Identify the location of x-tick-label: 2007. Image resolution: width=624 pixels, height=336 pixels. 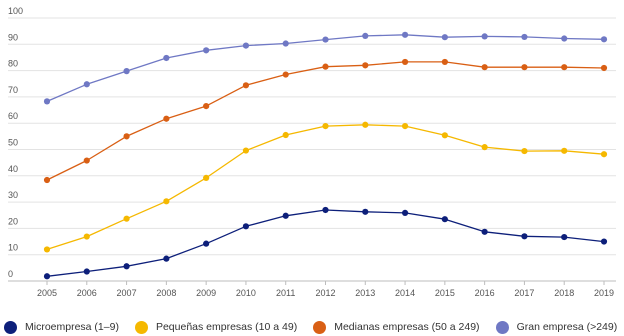
(127, 293).